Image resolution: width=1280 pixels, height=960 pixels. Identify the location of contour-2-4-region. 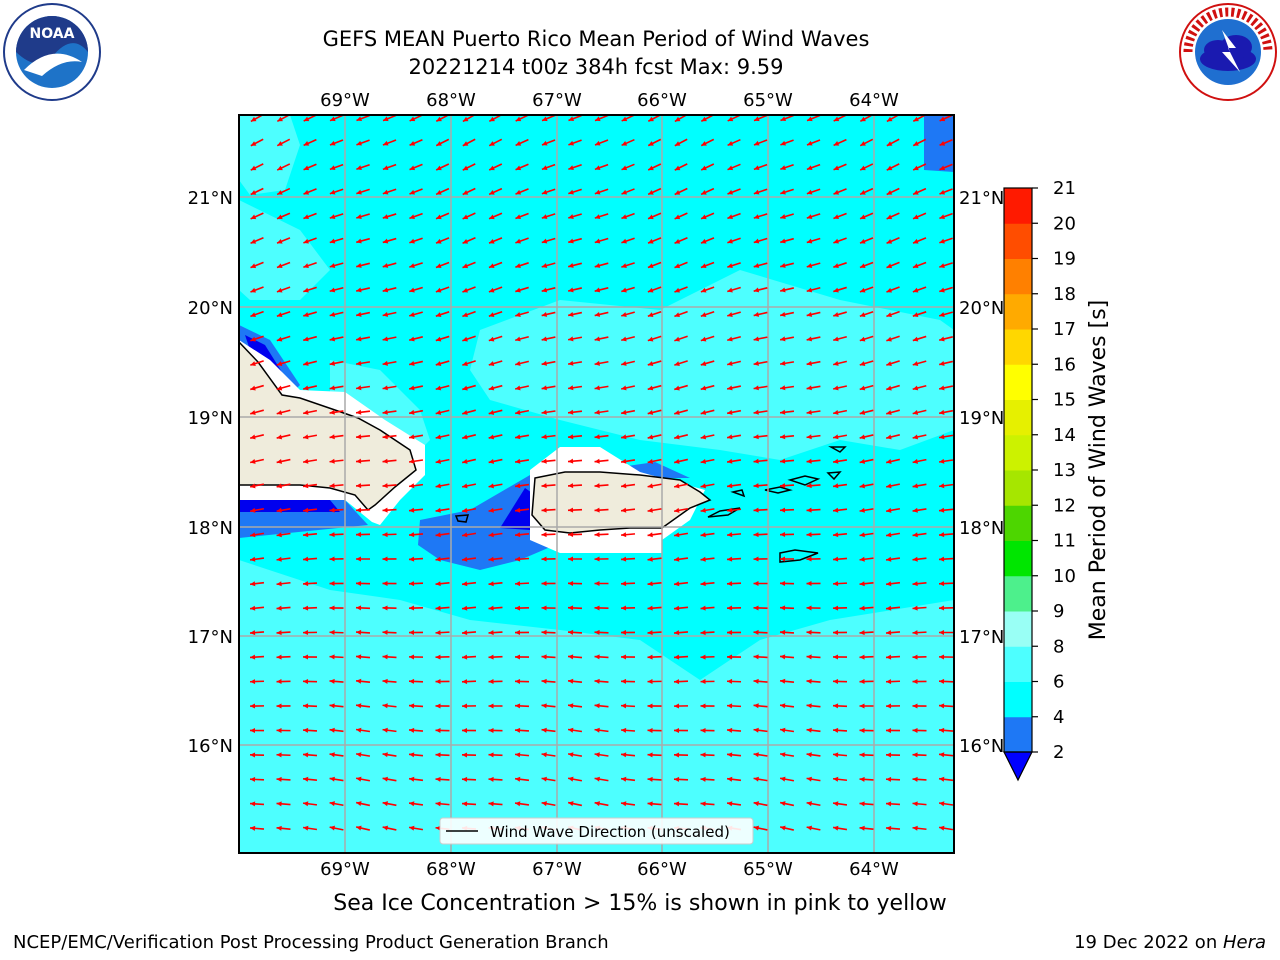
(645, 470).